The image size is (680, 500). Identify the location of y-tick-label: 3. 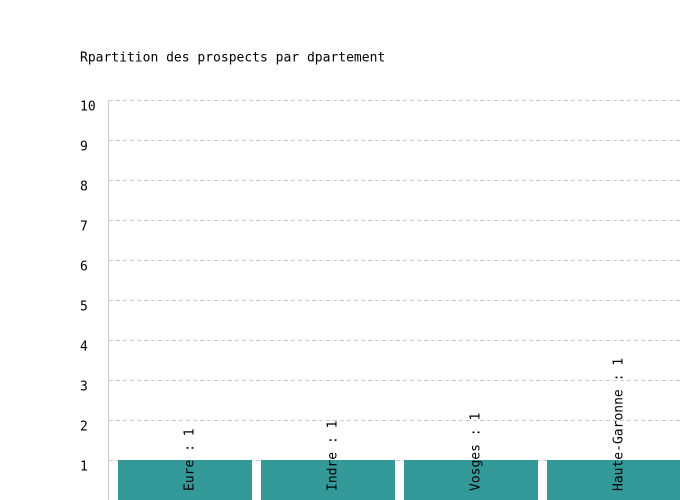
(84, 387).